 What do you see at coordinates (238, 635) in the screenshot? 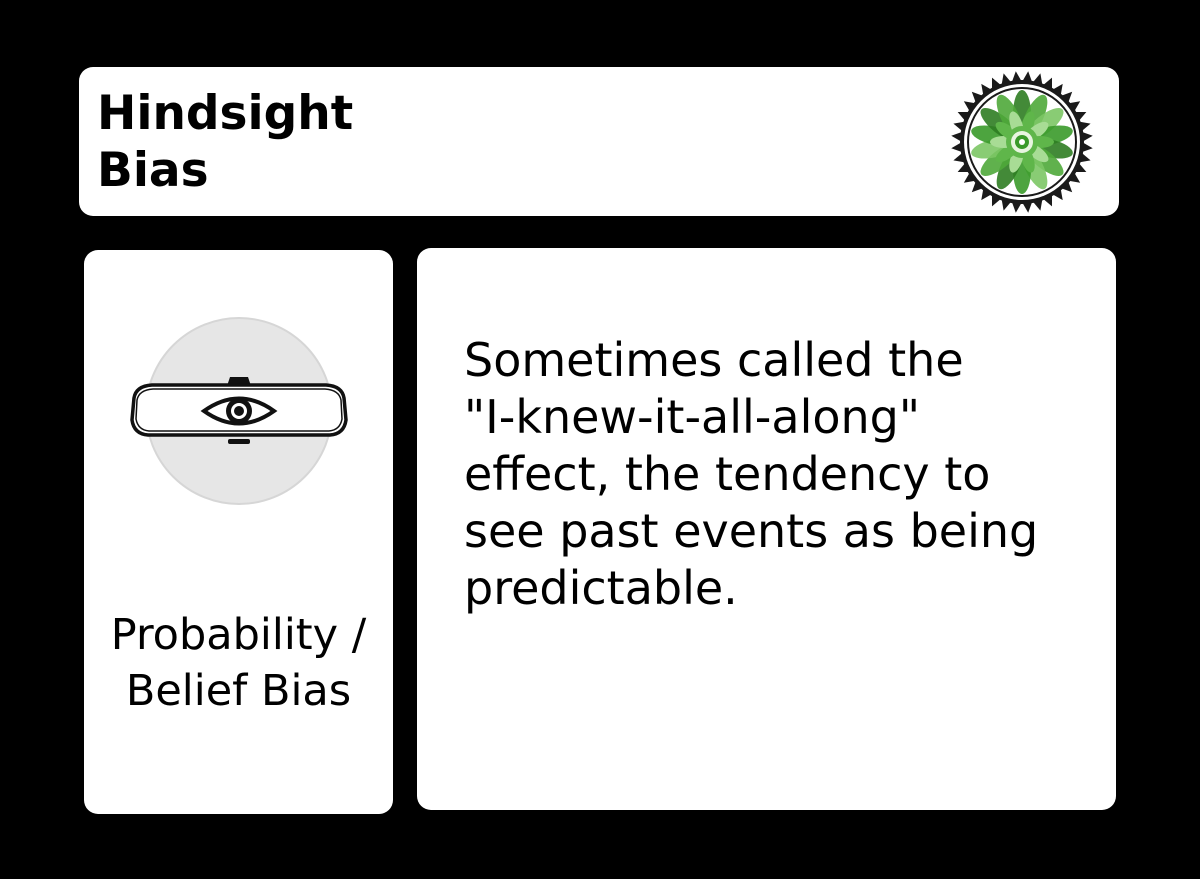
I see `category-line-1: Probability /` at bounding box center [238, 635].